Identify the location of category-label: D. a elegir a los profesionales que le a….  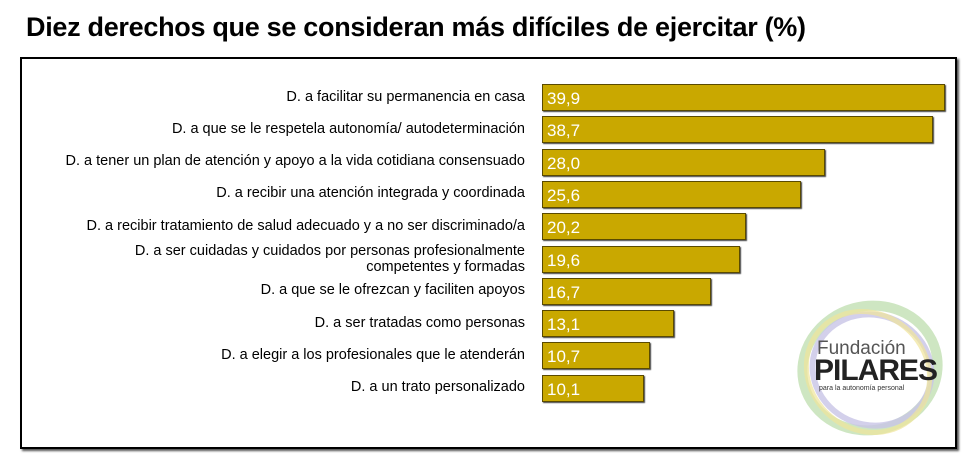
(373, 354).